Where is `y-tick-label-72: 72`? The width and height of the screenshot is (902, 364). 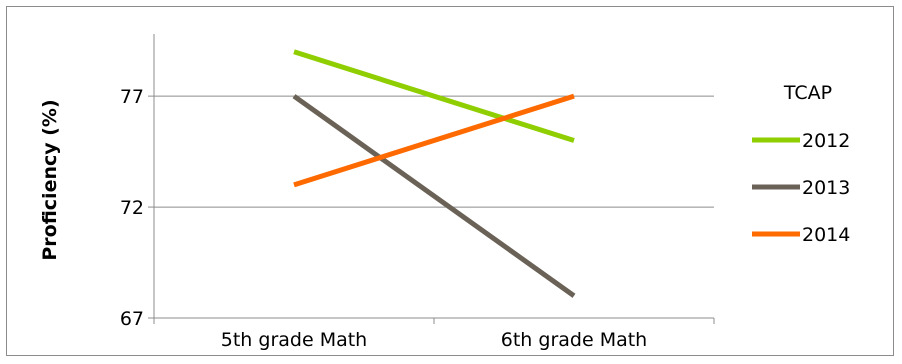
y-tick-label-72: 72 is located at coordinates (132, 208).